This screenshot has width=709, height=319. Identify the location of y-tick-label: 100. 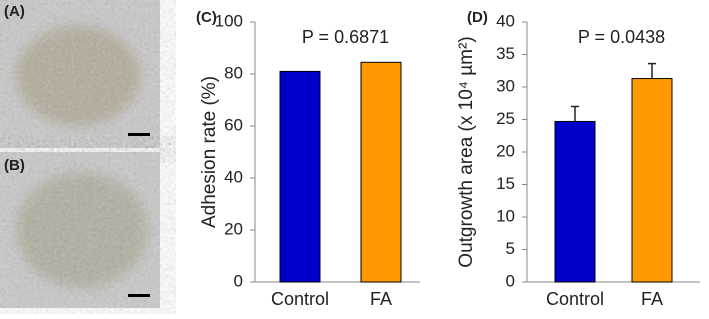
(229, 20).